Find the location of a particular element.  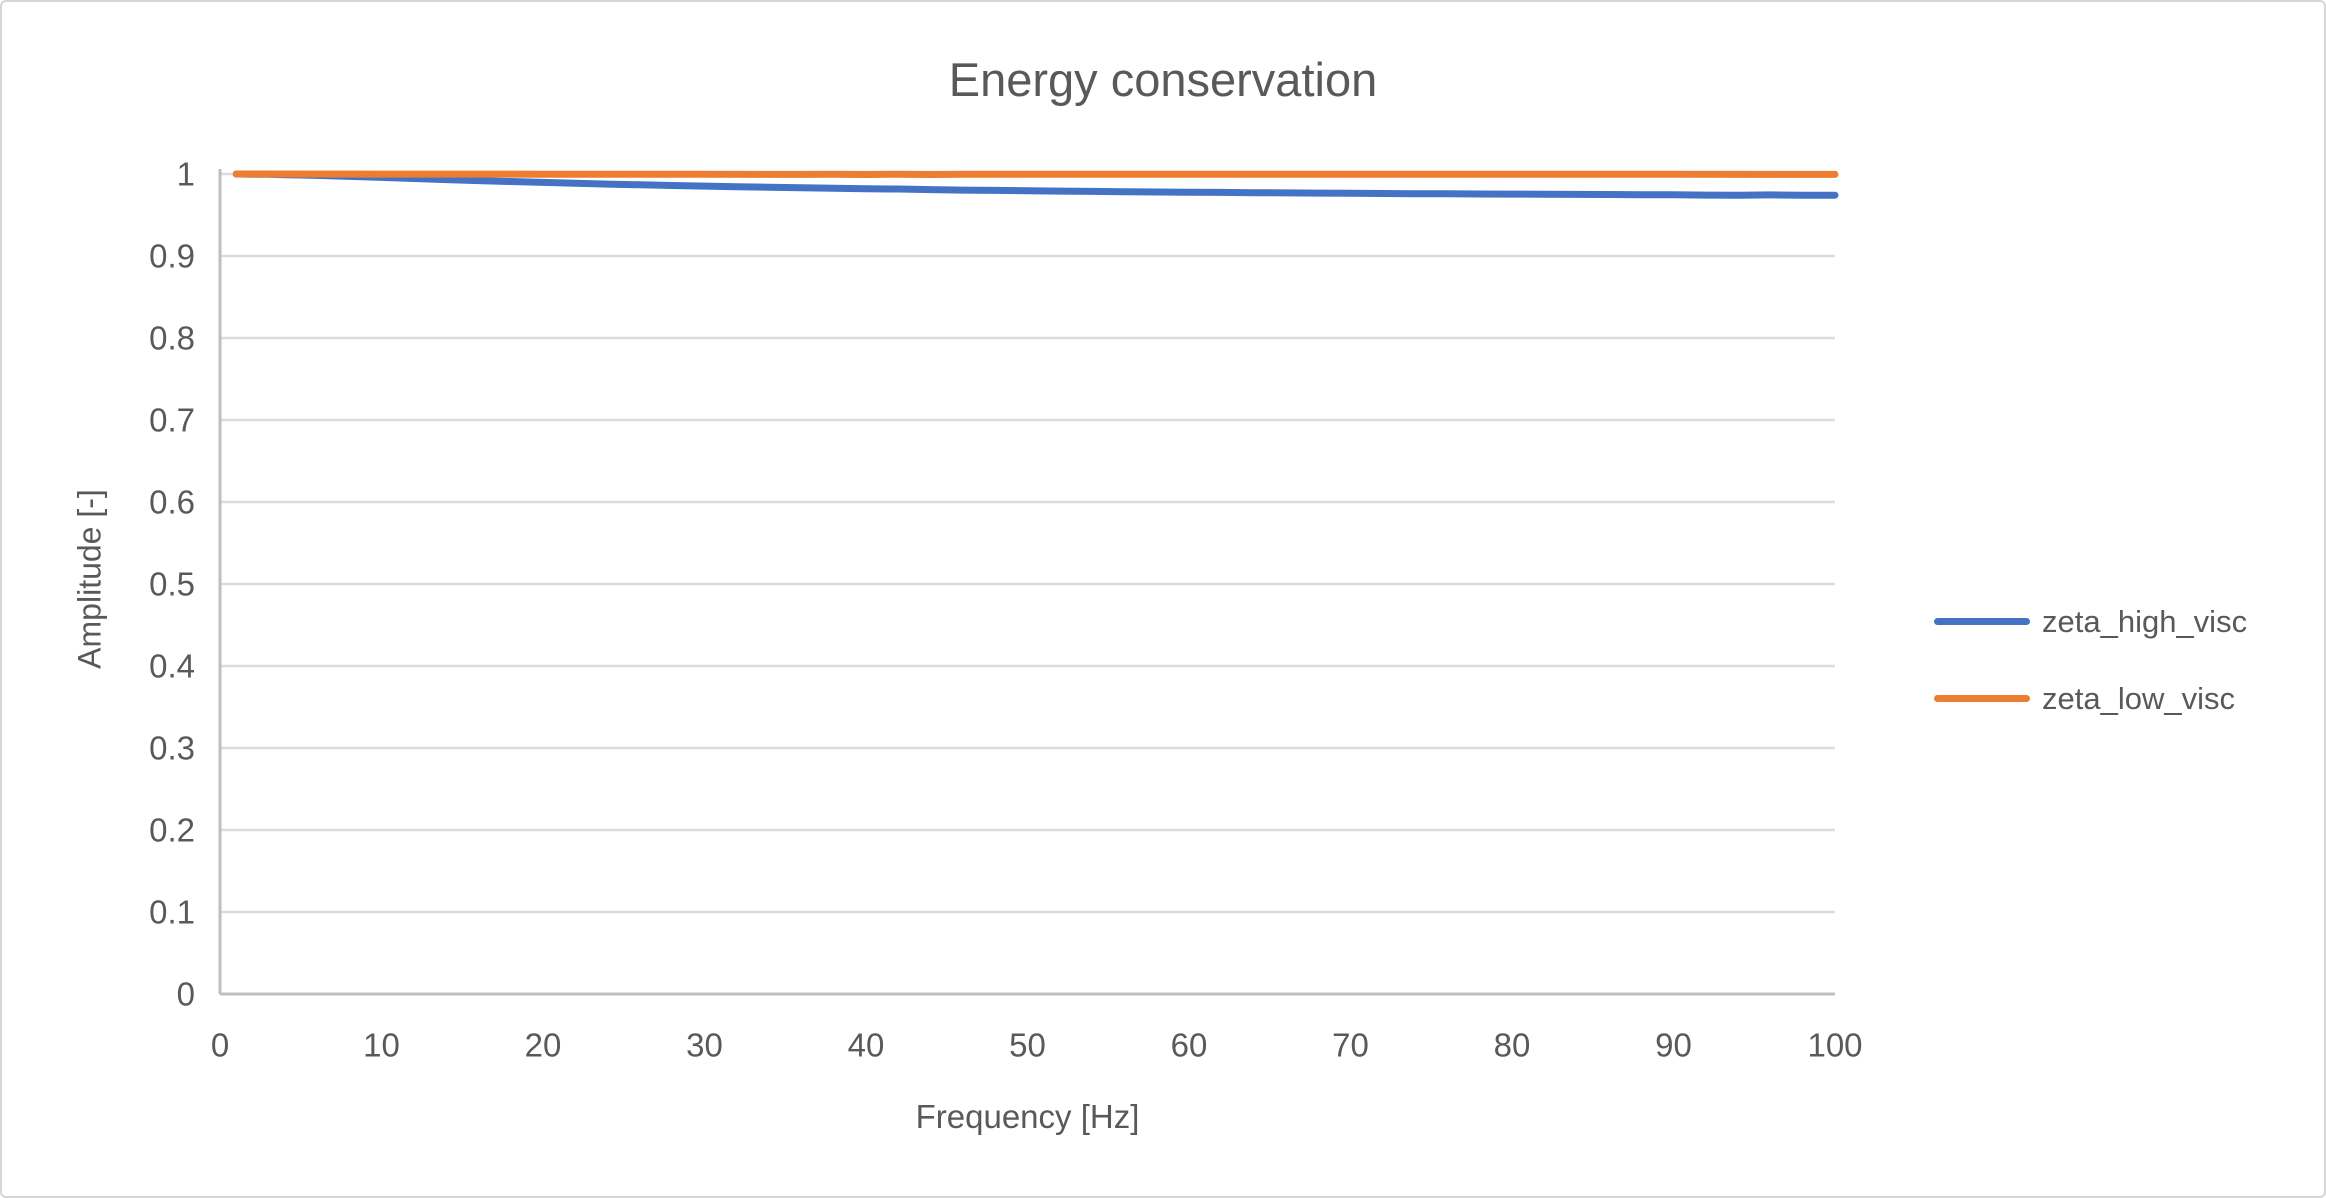

x-tick-label: 50 is located at coordinates (1027, 1045).